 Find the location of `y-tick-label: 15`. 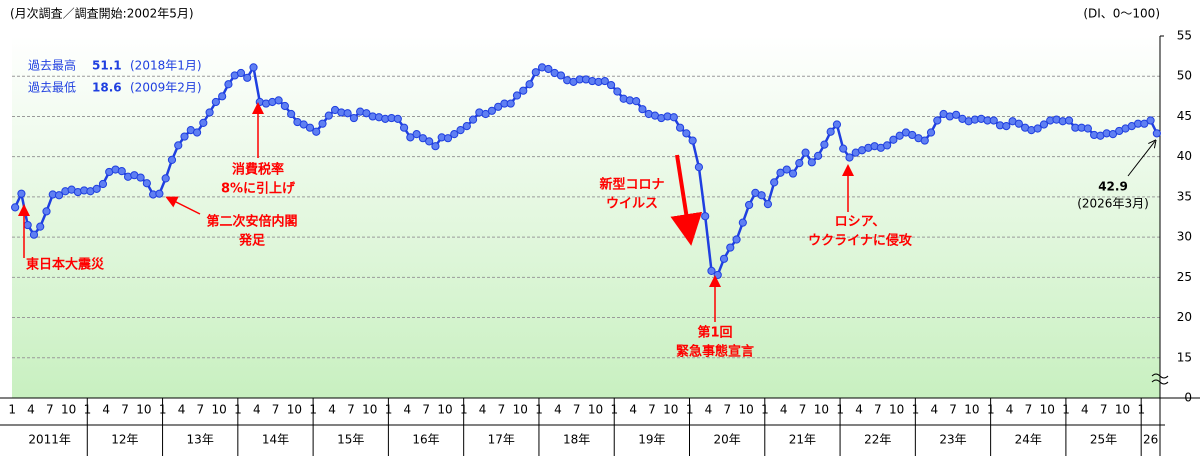

y-tick-label: 15 is located at coordinates (1184, 357).